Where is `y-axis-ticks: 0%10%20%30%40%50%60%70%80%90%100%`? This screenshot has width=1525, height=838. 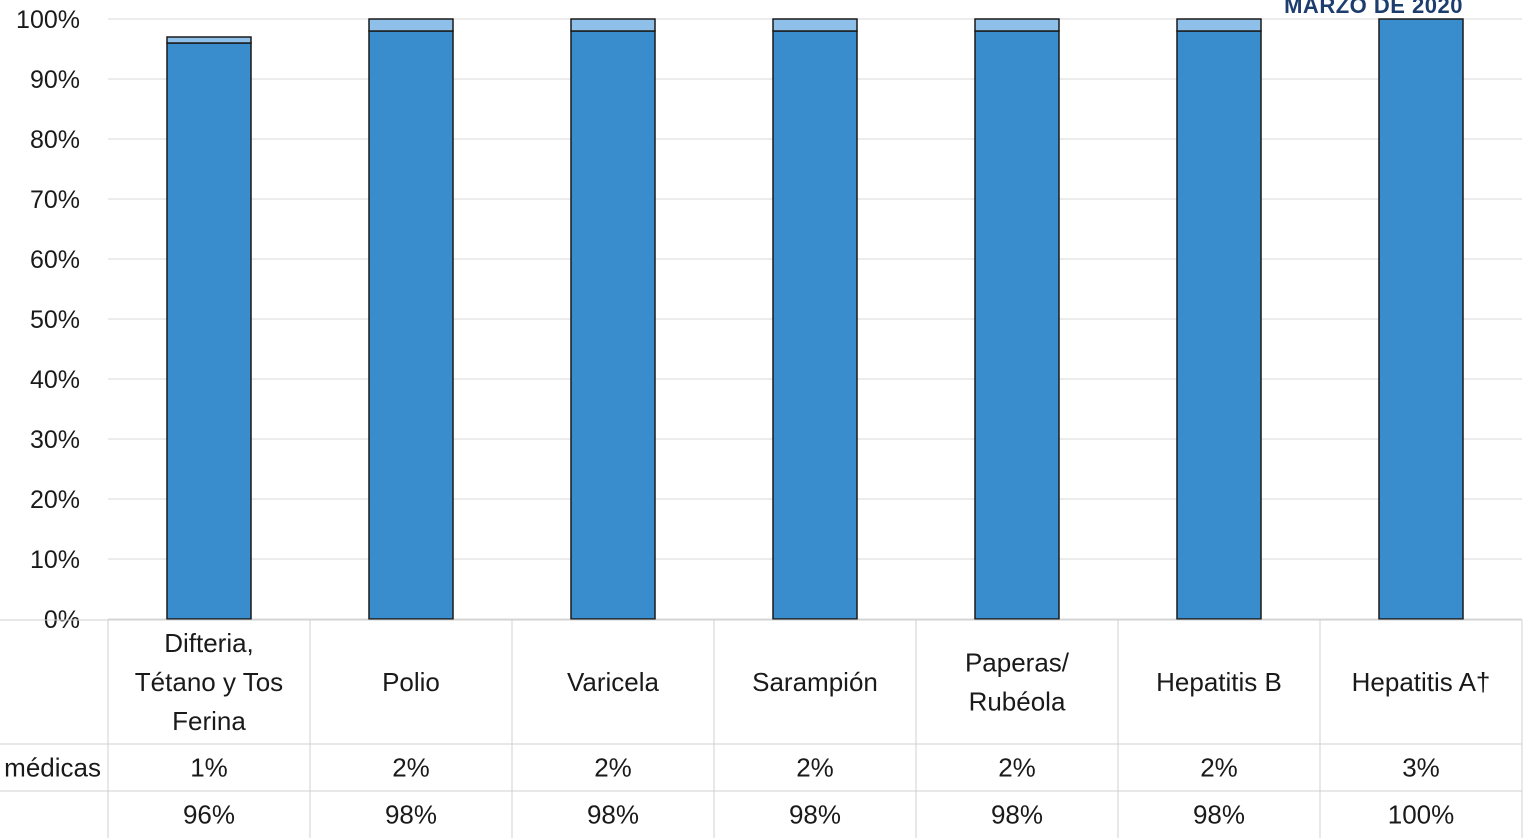 y-axis-ticks: 0%10%20%30%40%50%60%70%80%90%100% is located at coordinates (48, 320).